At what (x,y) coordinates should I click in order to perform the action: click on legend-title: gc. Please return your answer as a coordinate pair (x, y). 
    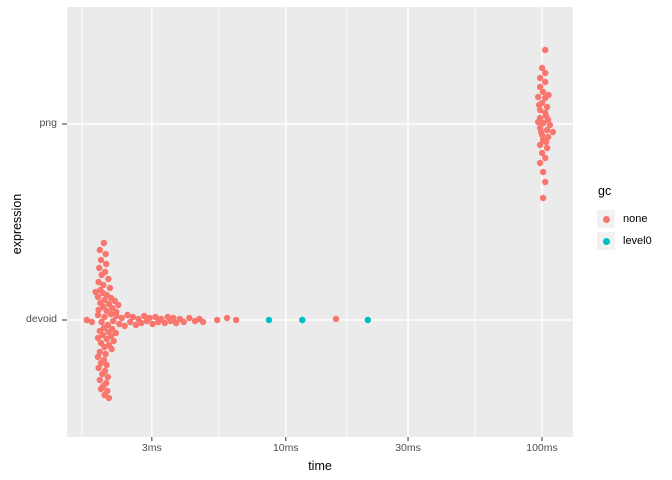
    Looking at the image, I should click on (605, 191).